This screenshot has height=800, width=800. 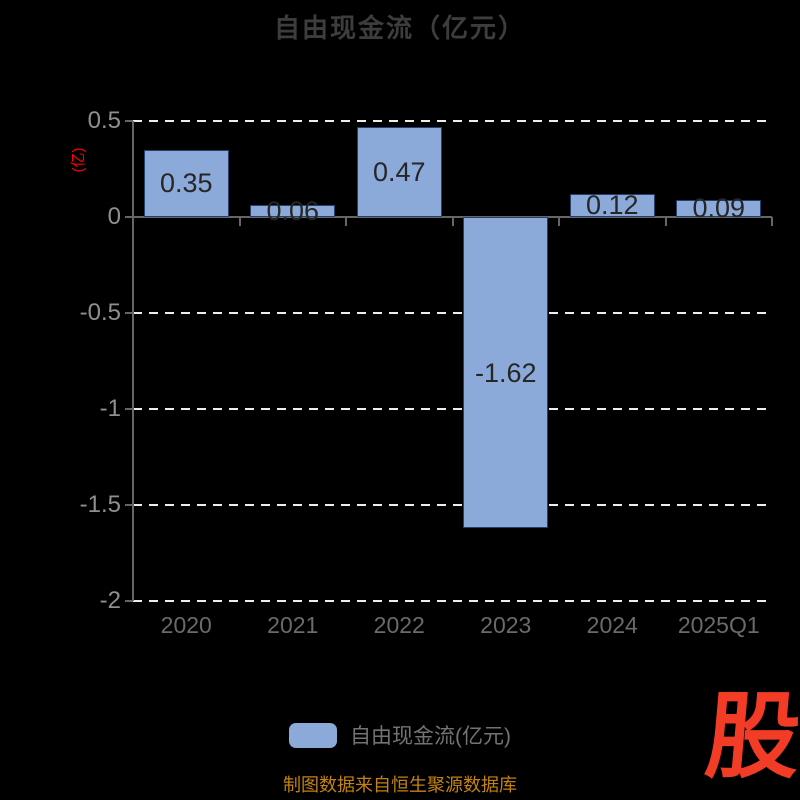 I want to click on x-axis-label-2023: 2023, so click(x=506, y=625).